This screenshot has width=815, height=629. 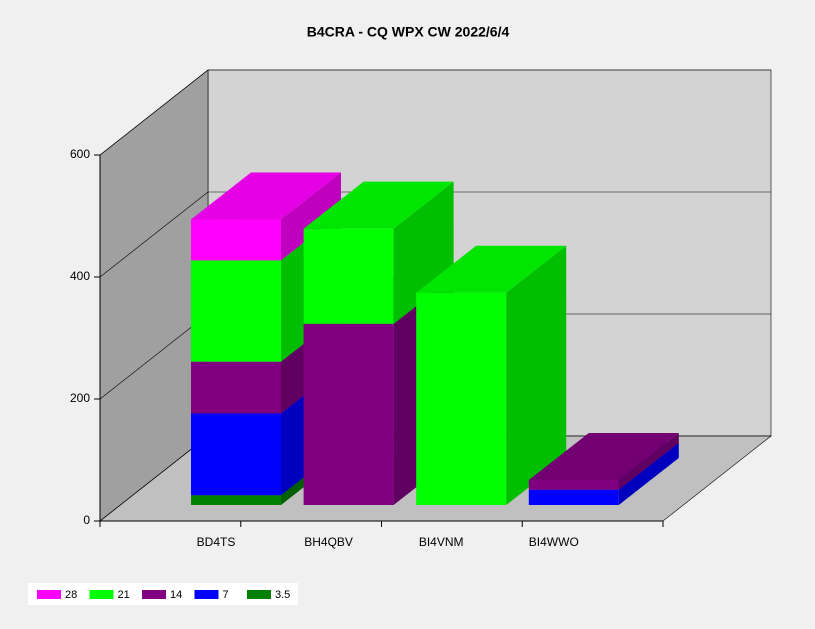 What do you see at coordinates (86, 520) in the screenshot?
I see `y-tick-label: 0` at bounding box center [86, 520].